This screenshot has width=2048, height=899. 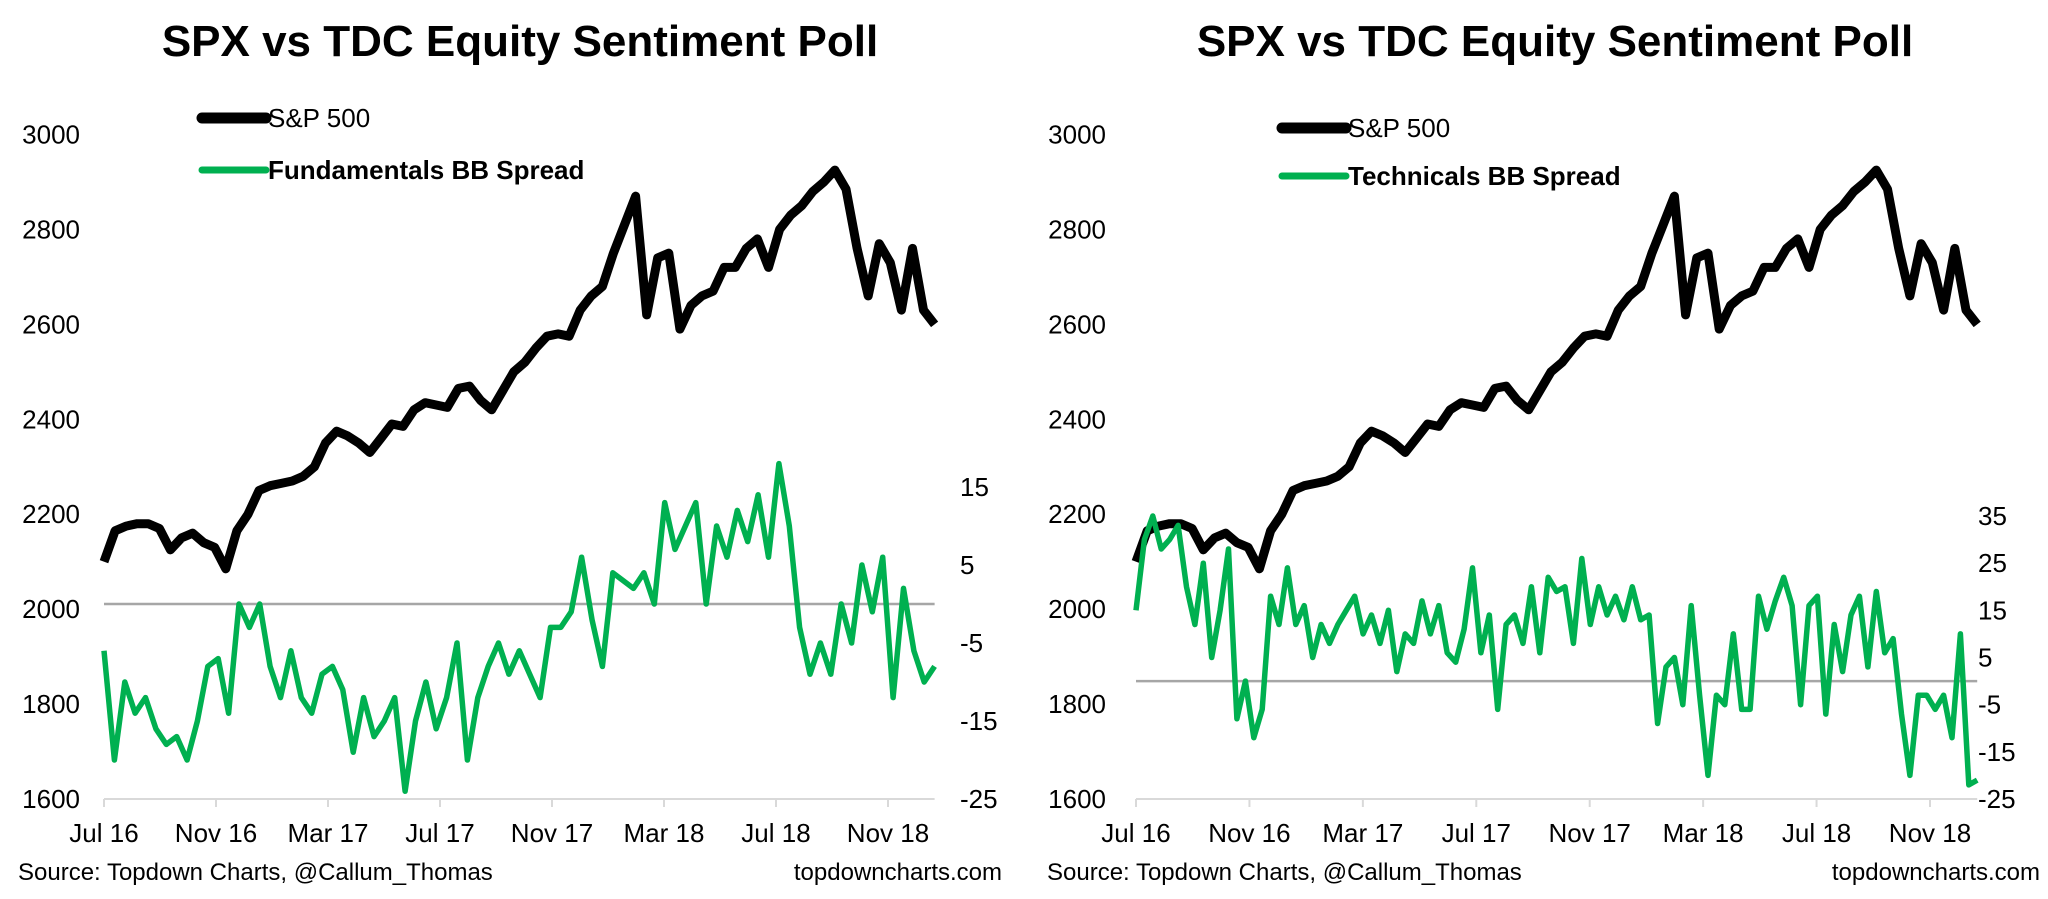 I want to click on legend-label: Fundamentals BB Spread, so click(x=426, y=170).